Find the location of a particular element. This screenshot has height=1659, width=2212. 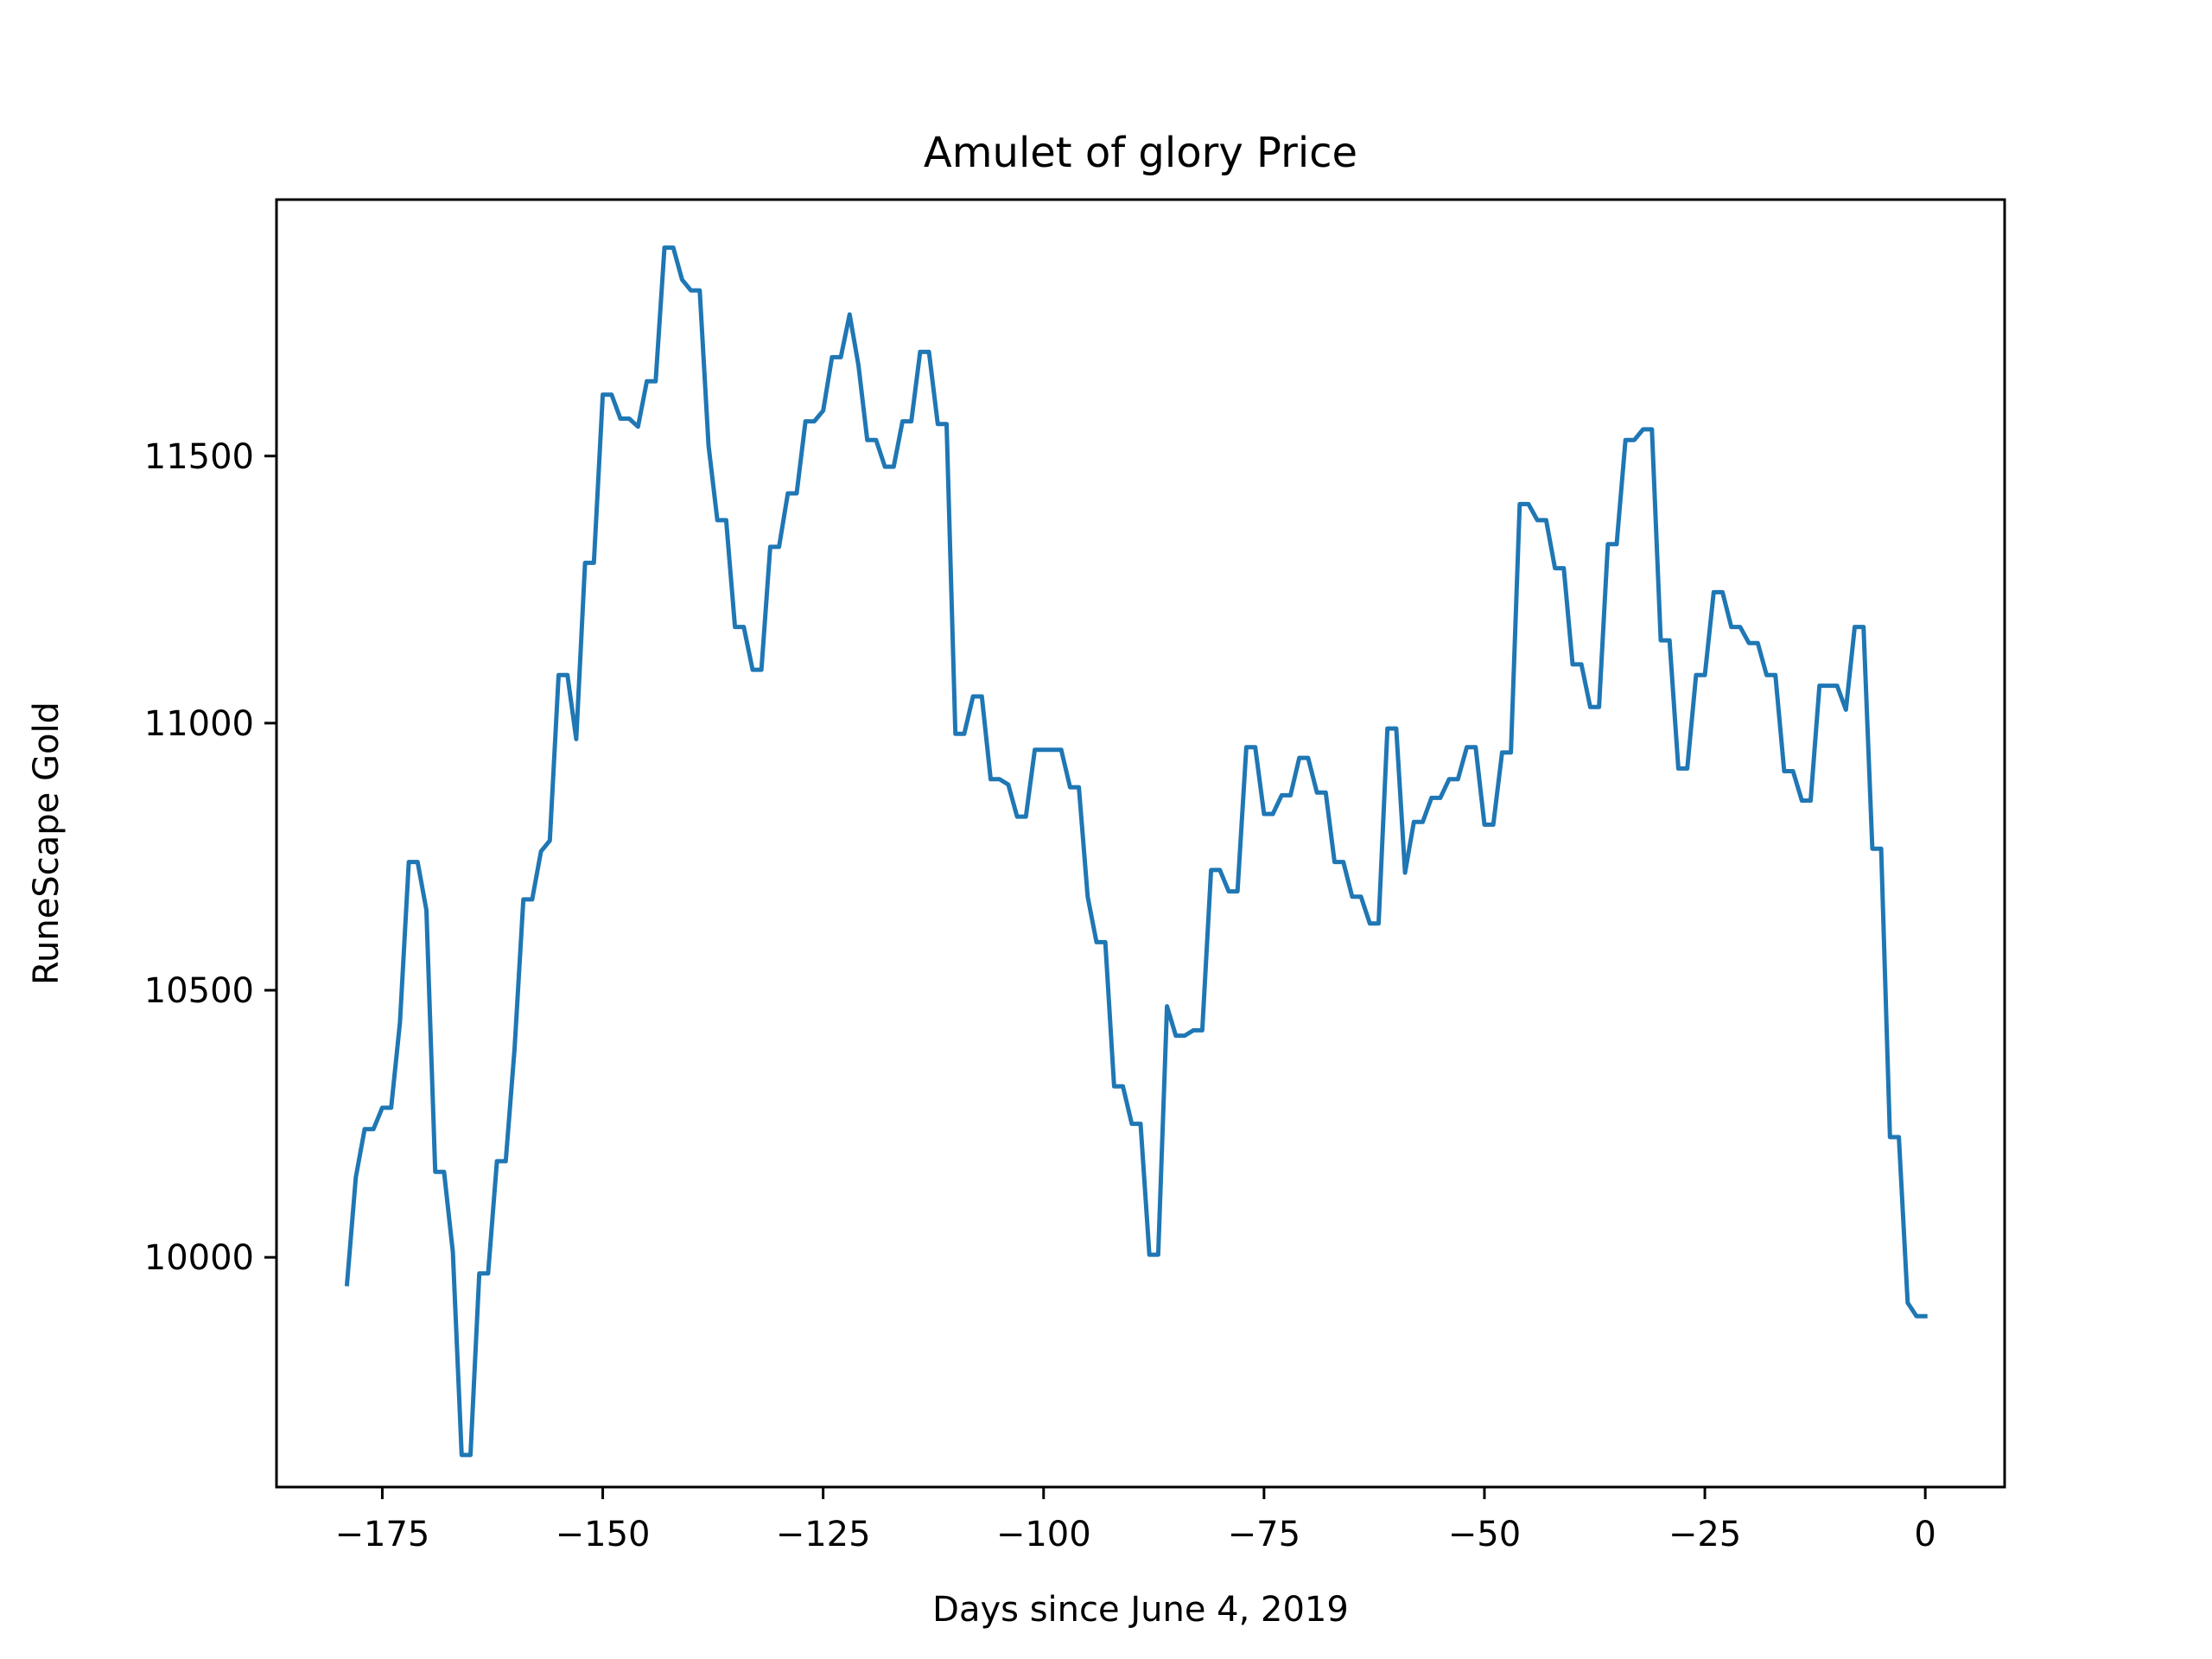

x-tick-label: −25 is located at coordinates (1705, 1534).